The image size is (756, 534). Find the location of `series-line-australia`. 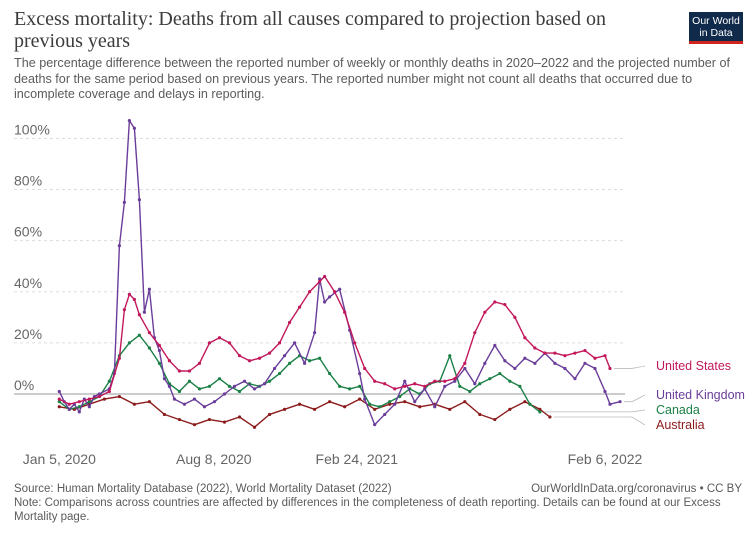

series-line-australia is located at coordinates (305, 411).